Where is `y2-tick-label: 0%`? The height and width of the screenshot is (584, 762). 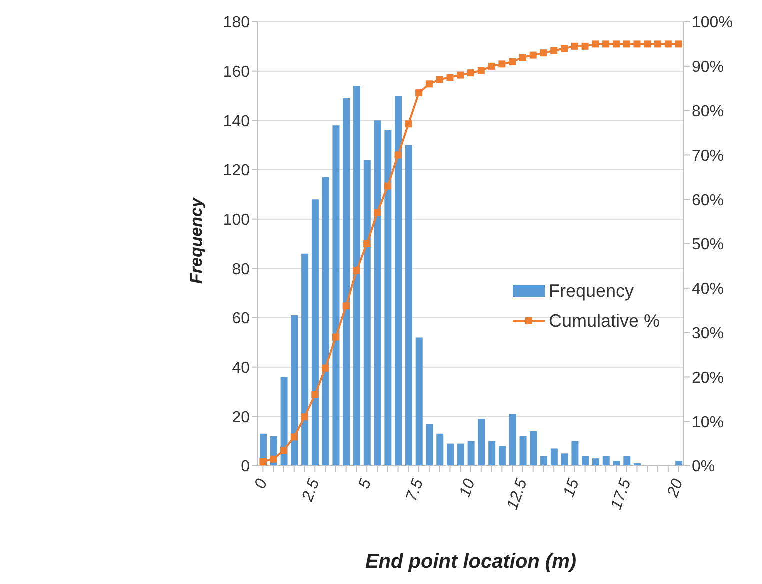
y2-tick-label: 0% is located at coordinates (704, 467).